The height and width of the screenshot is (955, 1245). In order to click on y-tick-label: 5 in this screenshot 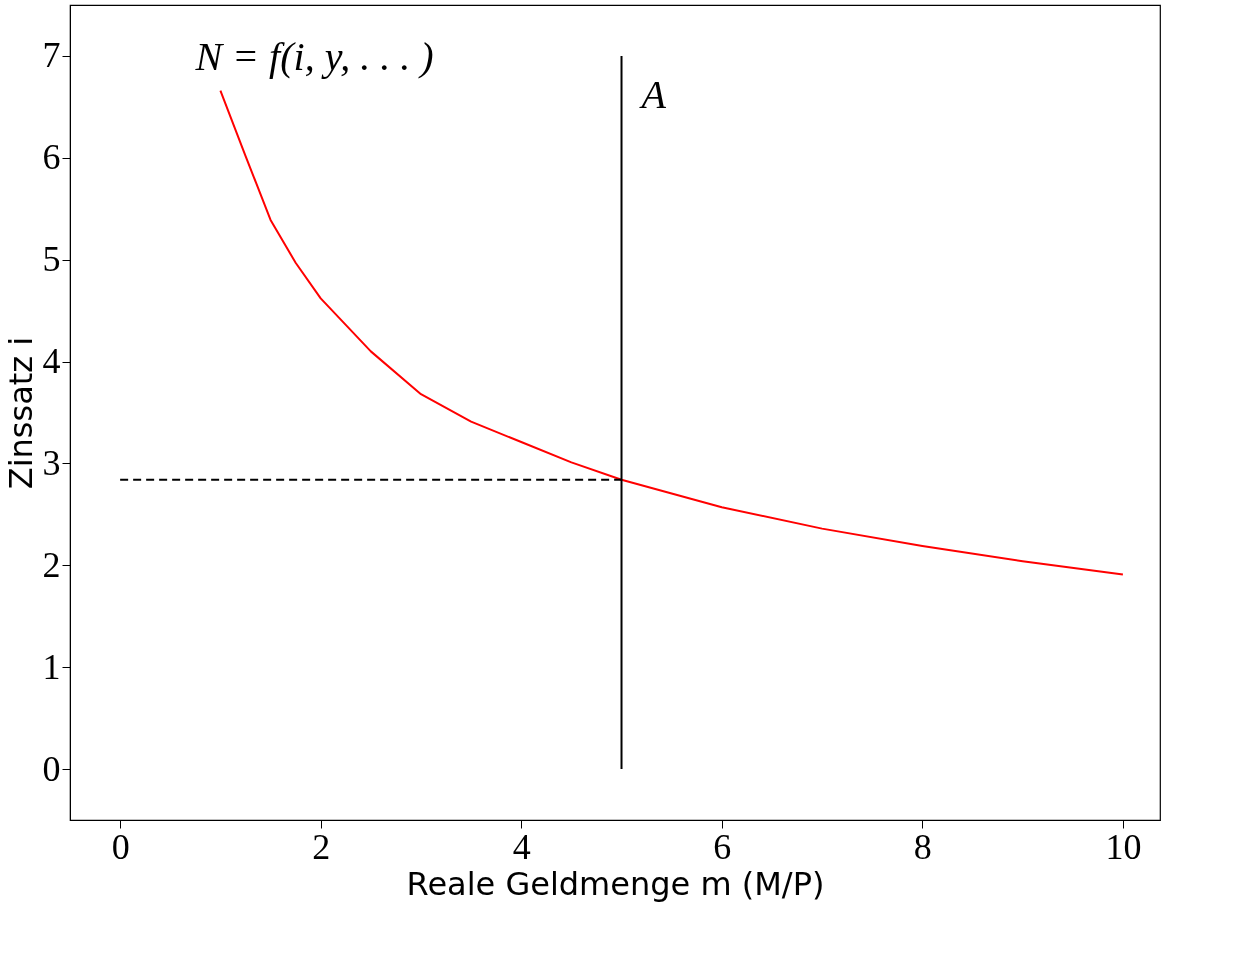, I will do `click(51, 259)`.